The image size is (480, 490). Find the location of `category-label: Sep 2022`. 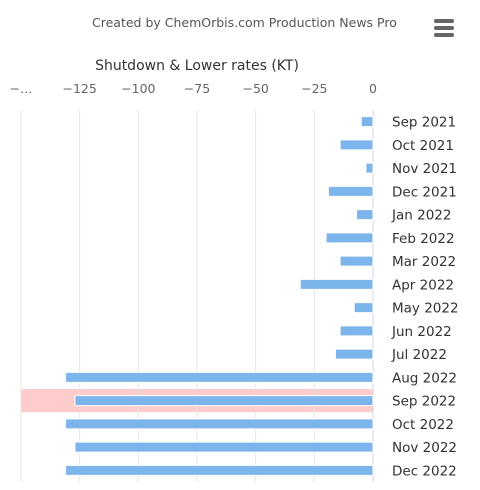

category-label: Sep 2022 is located at coordinates (424, 402).